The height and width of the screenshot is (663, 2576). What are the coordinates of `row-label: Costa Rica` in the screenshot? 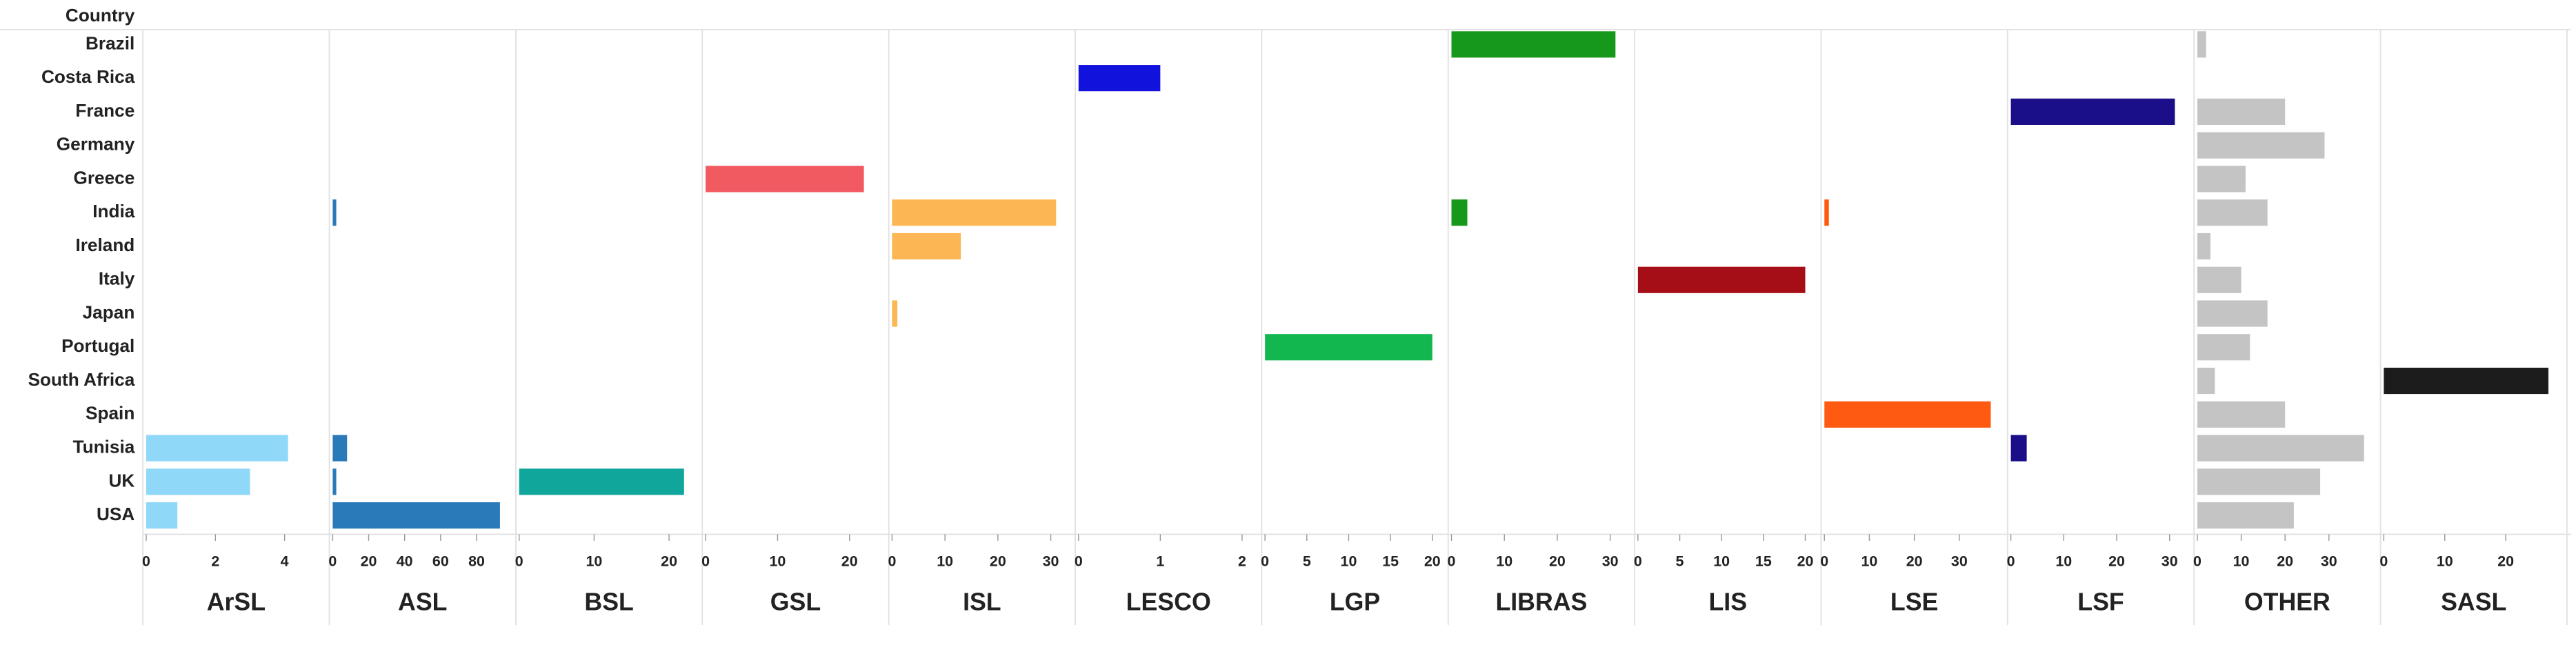 It's located at (88, 76).